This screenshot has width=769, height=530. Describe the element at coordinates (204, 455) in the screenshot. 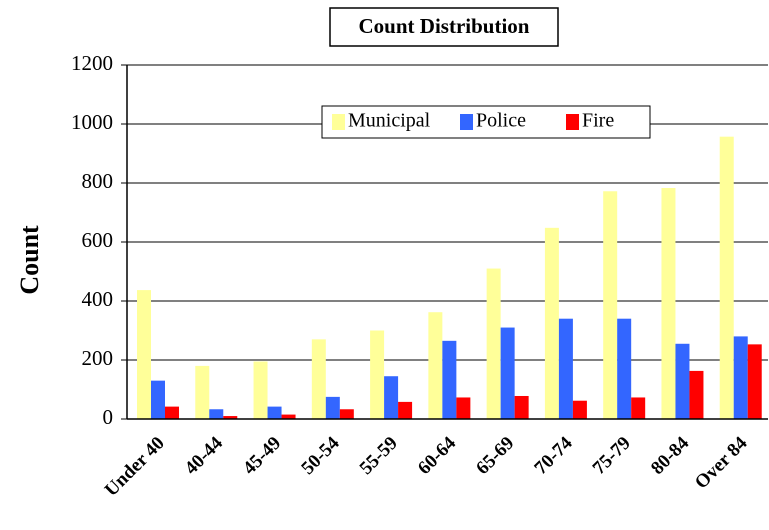

I see `x-tick-label: 40-44` at that location.